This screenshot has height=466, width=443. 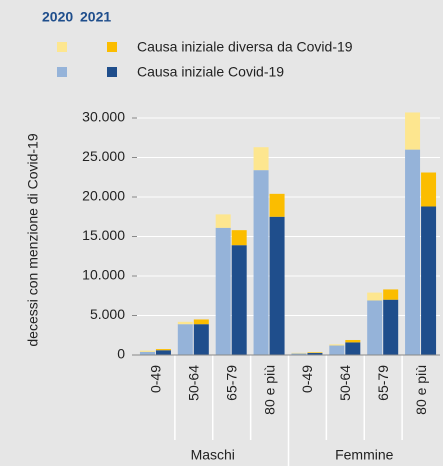 What do you see at coordinates (95, 17) in the screenshot?
I see `legend-year: 2021` at bounding box center [95, 17].